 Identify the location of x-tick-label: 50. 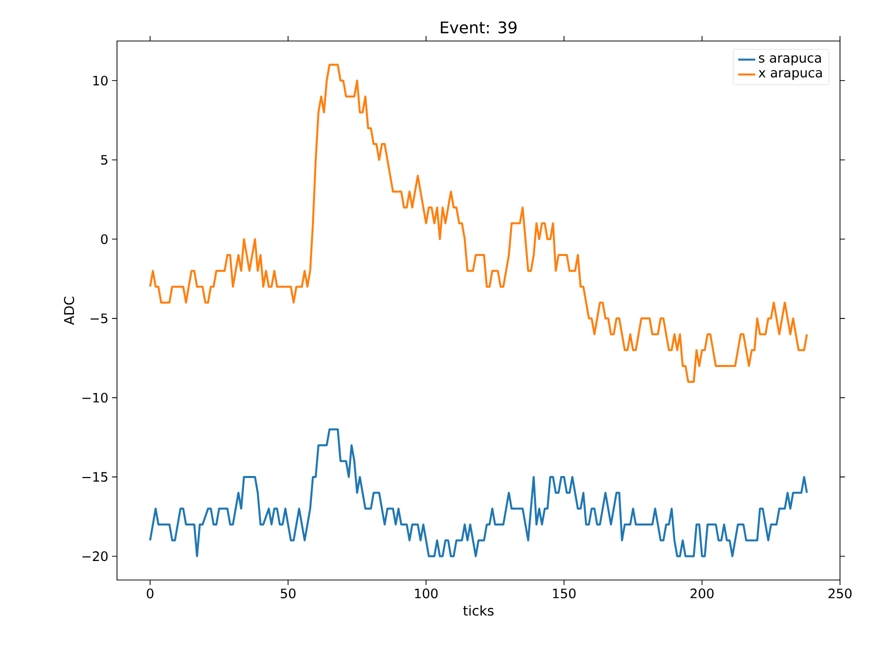
(288, 593).